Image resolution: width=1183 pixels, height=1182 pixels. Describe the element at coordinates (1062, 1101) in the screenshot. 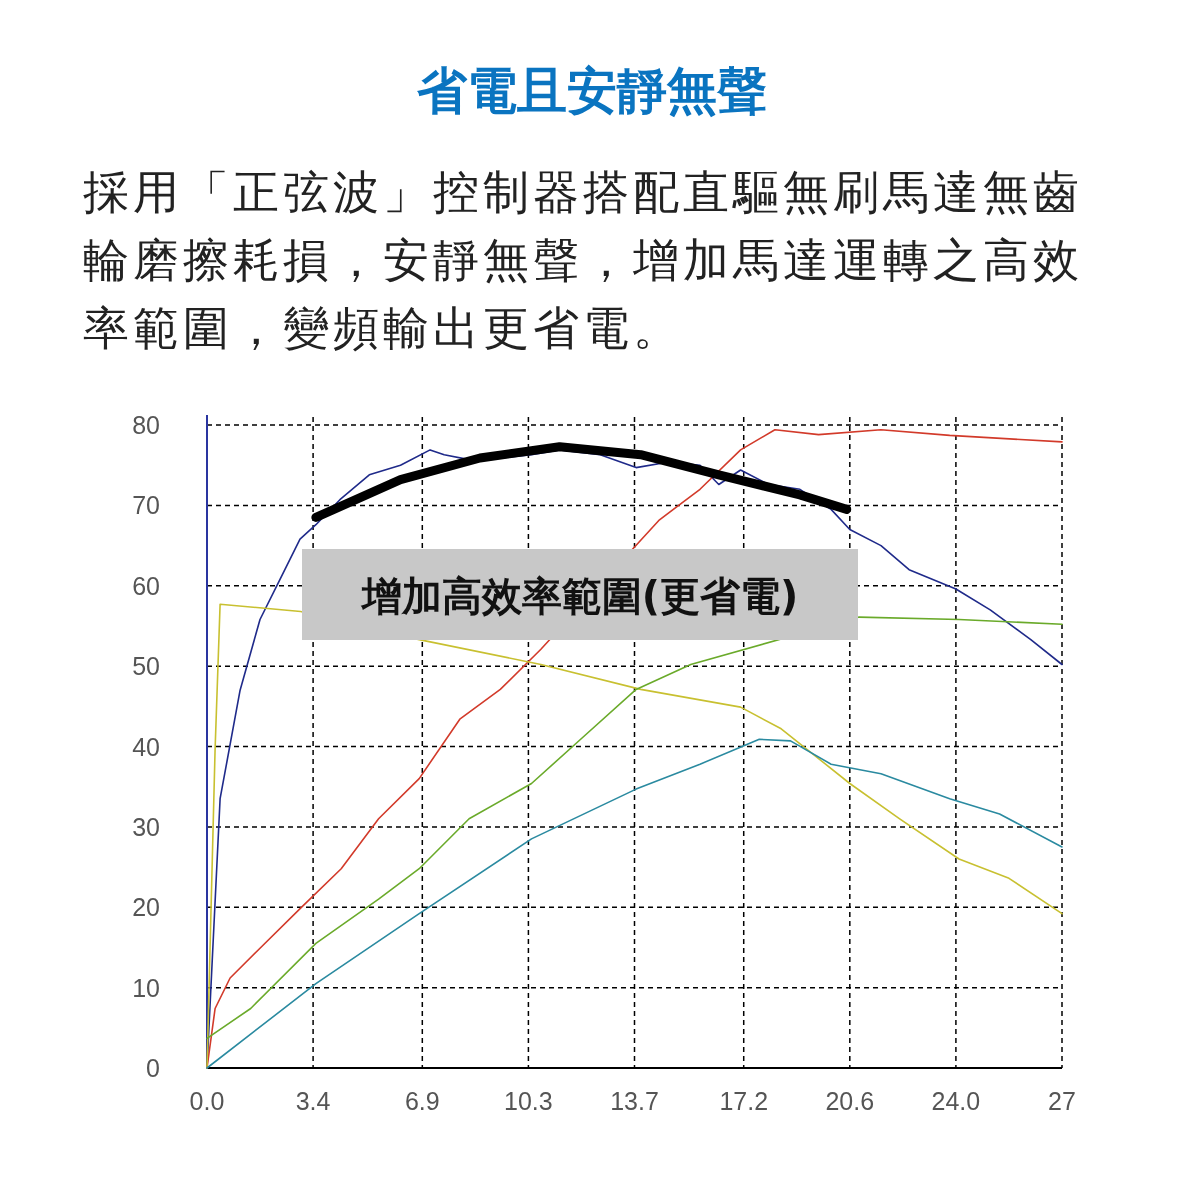

I see `x-tick-label: 27` at that location.